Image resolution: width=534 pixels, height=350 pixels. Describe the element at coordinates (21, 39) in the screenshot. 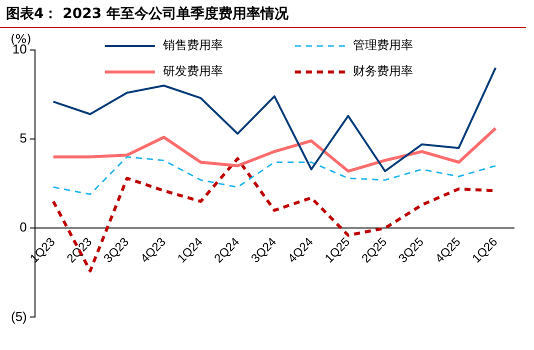

I see `y-axis-title: (%)` at that location.